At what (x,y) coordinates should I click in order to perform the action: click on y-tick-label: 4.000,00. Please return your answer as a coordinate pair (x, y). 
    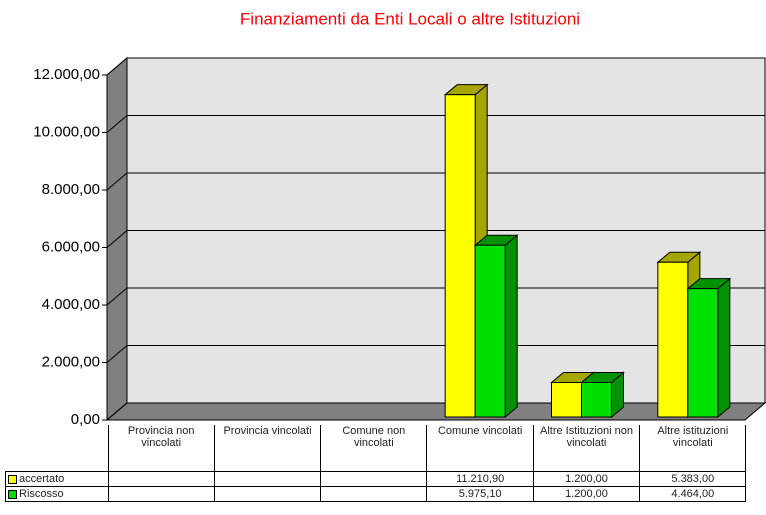
    Looking at the image, I should click on (71, 304).